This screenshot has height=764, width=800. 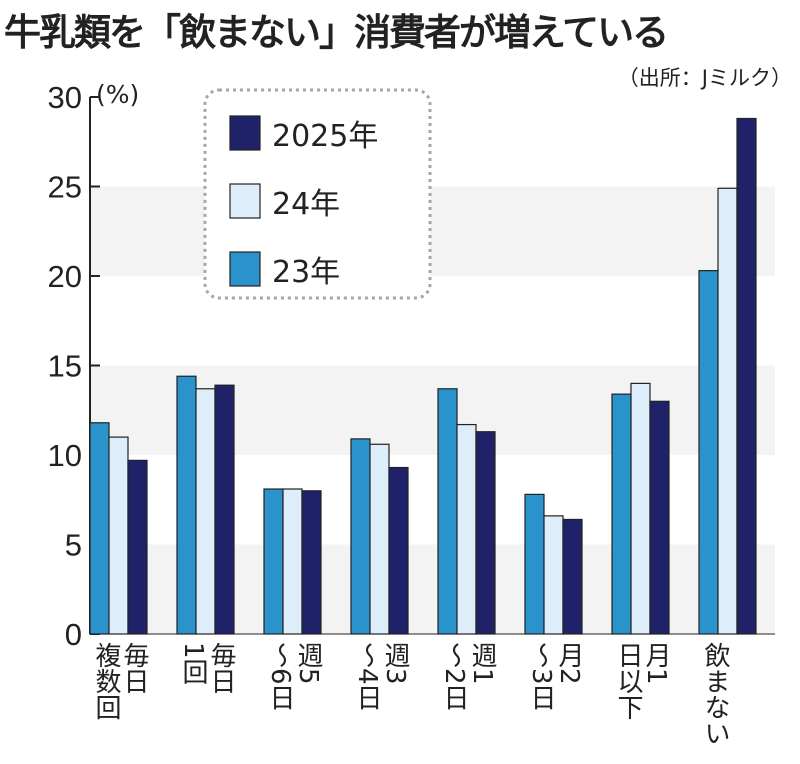 What do you see at coordinates (553, 575) in the screenshot?
I see `bar-24年-月2～3日` at bounding box center [553, 575].